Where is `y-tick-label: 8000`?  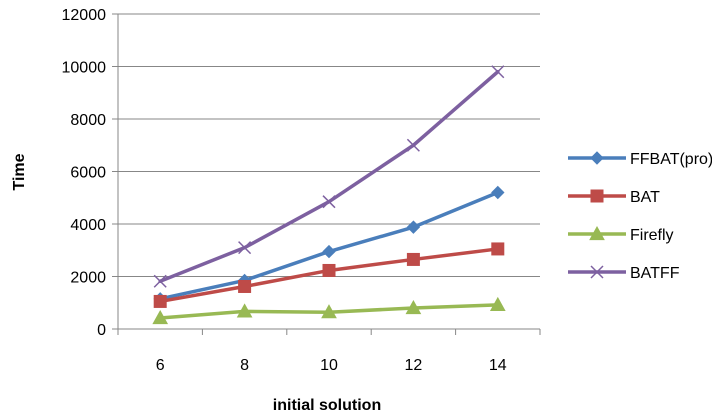
y-tick-label: 8000 is located at coordinates (88, 120).